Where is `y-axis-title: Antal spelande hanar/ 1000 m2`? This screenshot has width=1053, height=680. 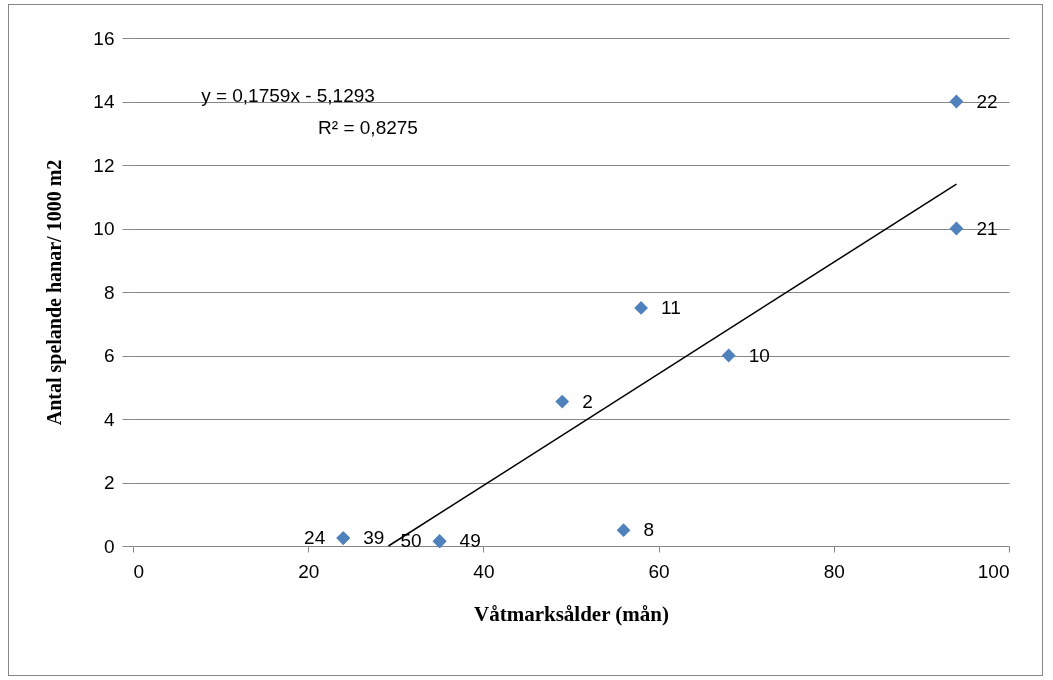
y-axis-title: Antal spelande hanar/ 1000 m2 is located at coordinates (55, 292).